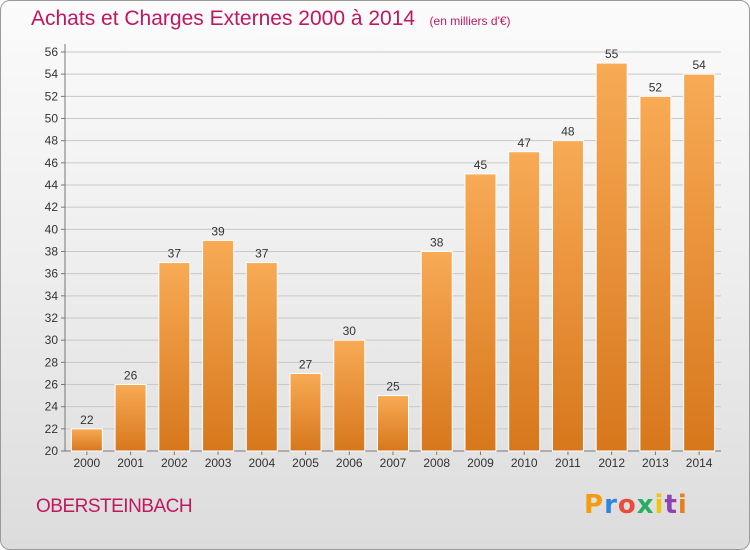 The height and width of the screenshot is (550, 750). What do you see at coordinates (174, 357) in the screenshot?
I see `bar-2002` at bounding box center [174, 357].